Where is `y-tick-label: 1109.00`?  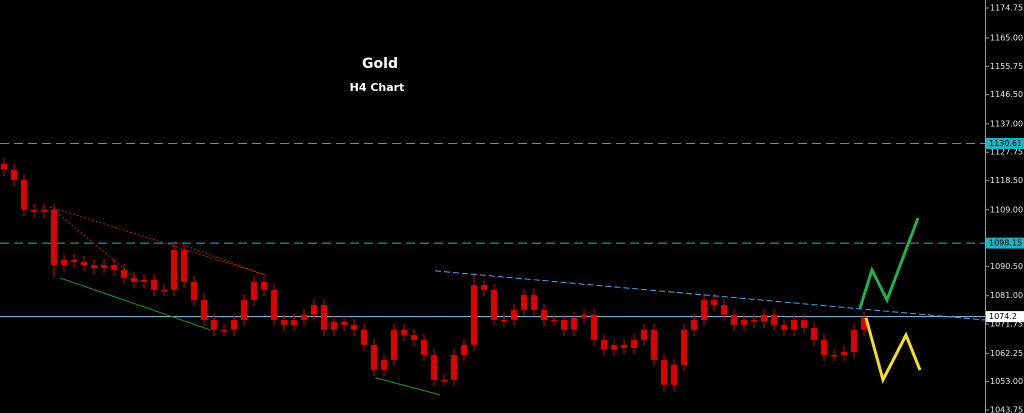 y-tick-label: 1109.00 is located at coordinates (1006, 209).